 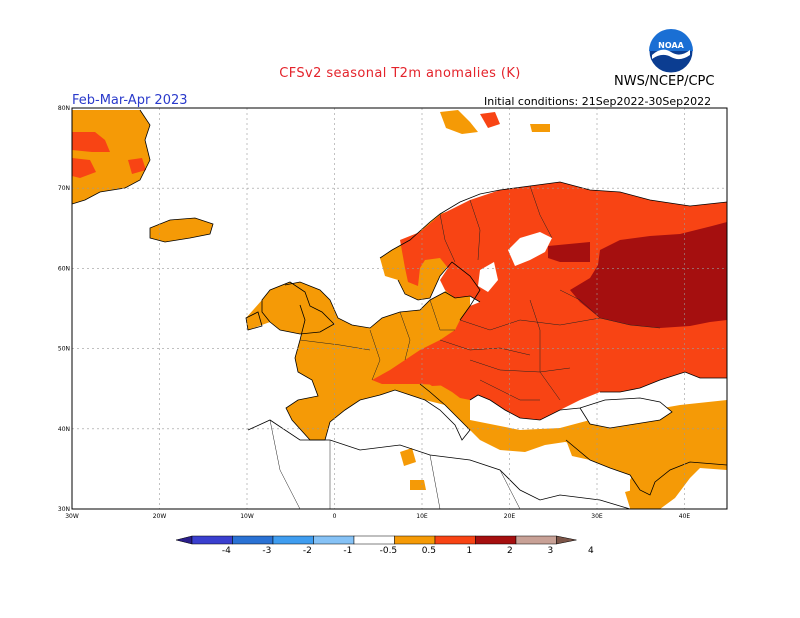 What do you see at coordinates (335, 516) in the screenshot?
I see `lon-tick-label: 0` at bounding box center [335, 516].